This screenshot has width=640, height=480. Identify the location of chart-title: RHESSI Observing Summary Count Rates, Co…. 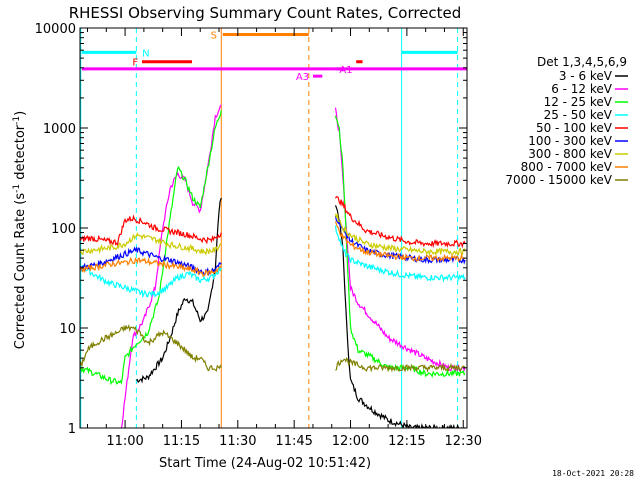
(265, 13).